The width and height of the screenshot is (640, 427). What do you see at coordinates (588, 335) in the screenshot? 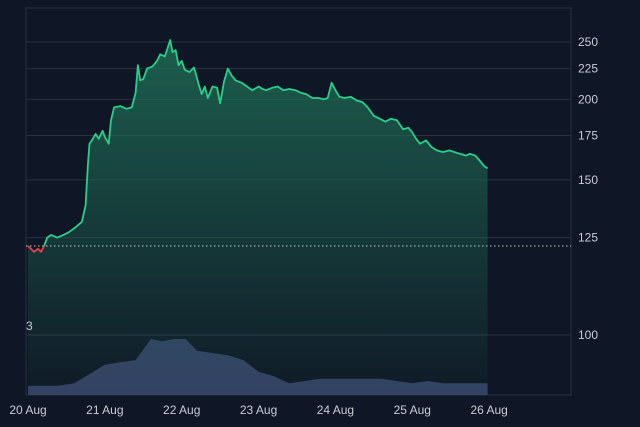
I see `y-tick-label-100: 100` at bounding box center [588, 335].